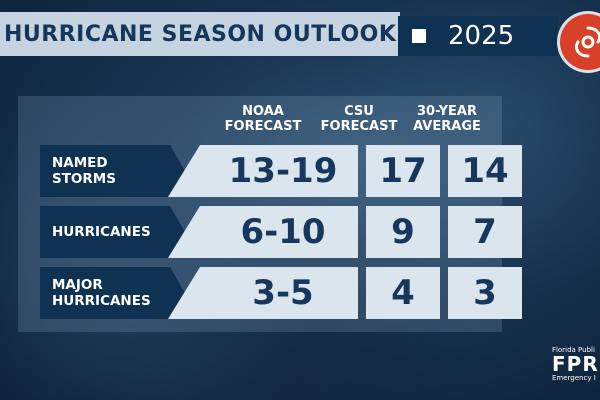 This screenshot has width=600, height=400. I want to click on noaa-value: 13-19, so click(263, 171).